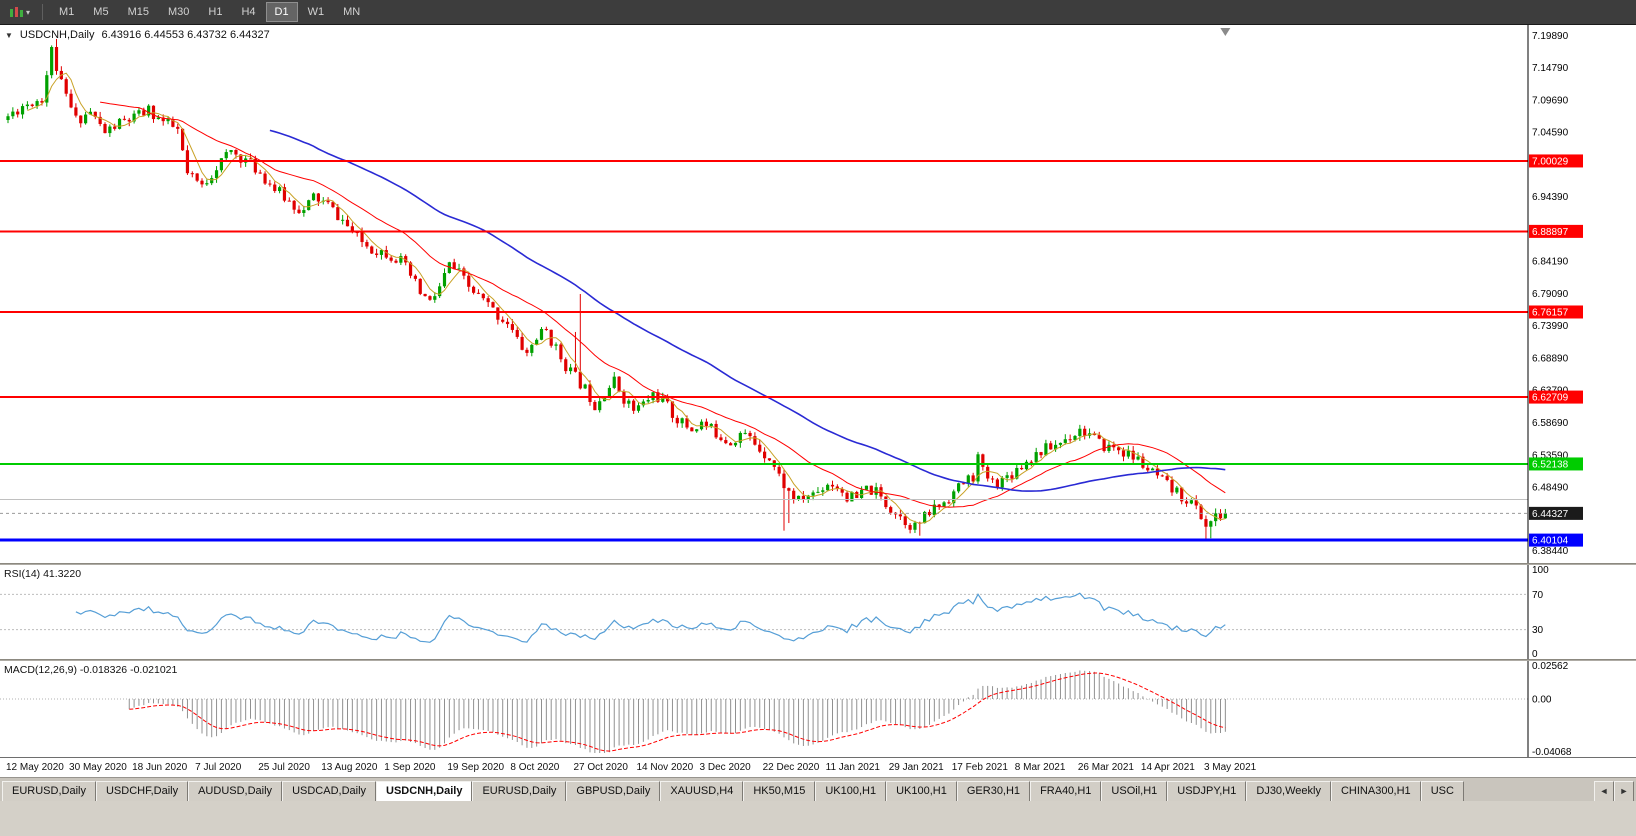 The height and width of the screenshot is (836, 1636). Describe the element at coordinates (281, 12) in the screenshot. I see `timeframe-d1: D1` at that location.